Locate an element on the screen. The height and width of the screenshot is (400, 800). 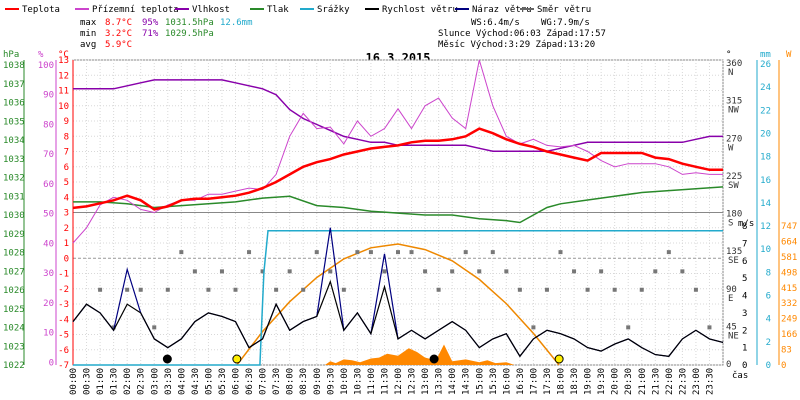
stats-max-temp: 8.7°C is located at coordinates (118, 23).